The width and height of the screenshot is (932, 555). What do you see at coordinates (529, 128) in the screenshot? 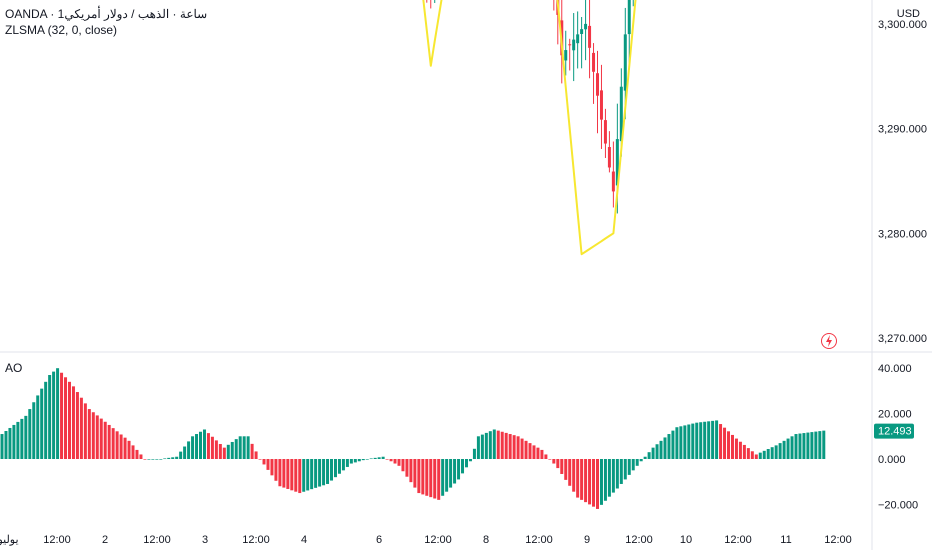
I see `zlsma-line` at bounding box center [529, 128].